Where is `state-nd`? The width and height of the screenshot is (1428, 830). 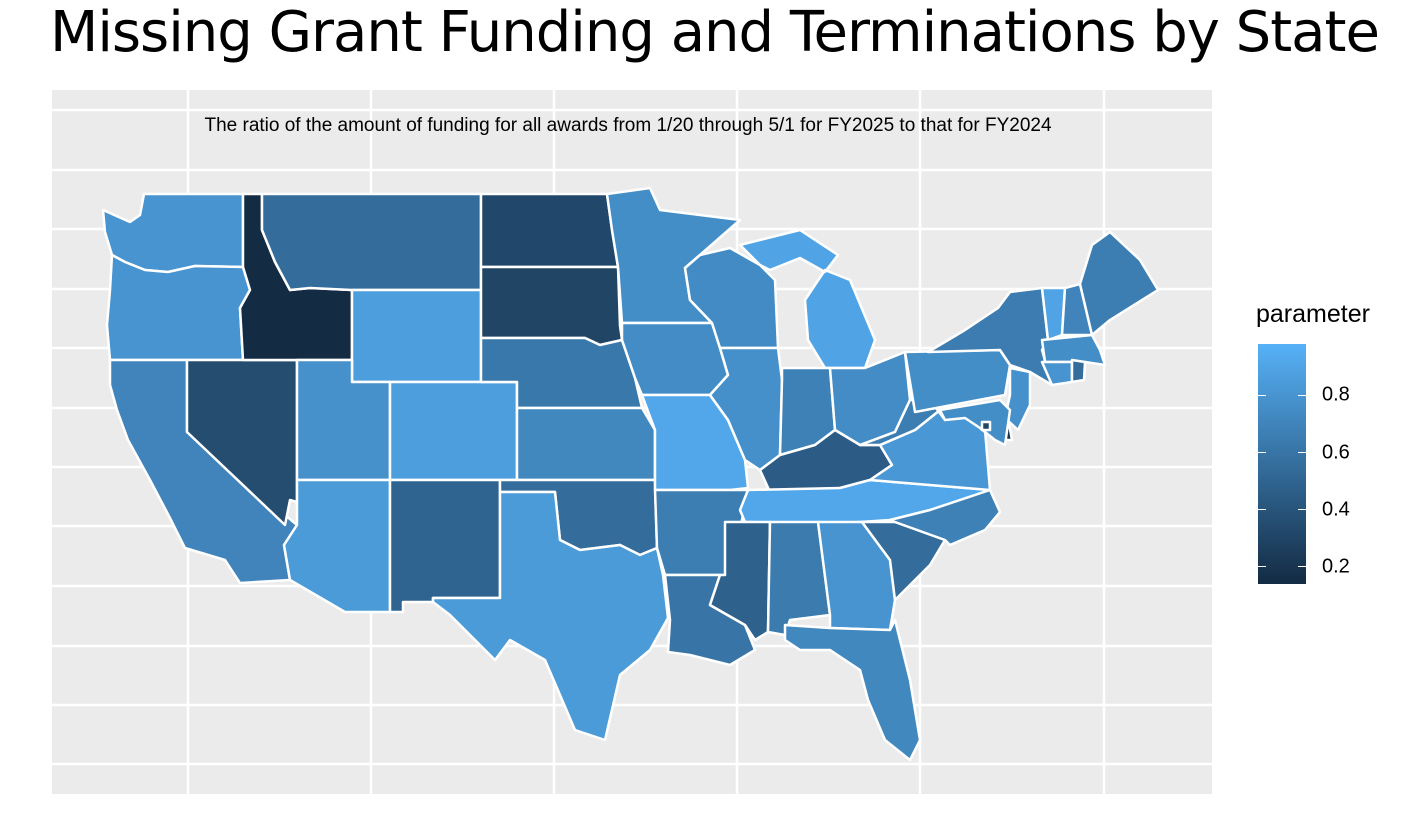
state-nd is located at coordinates (549, 230).